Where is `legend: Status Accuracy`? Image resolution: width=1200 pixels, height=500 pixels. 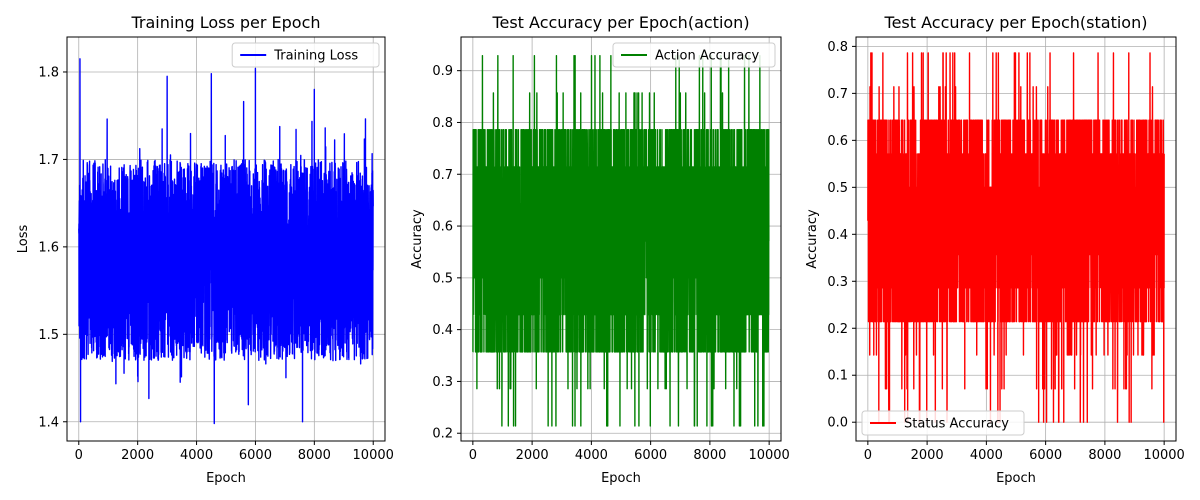
legend: Status Accuracy is located at coordinates (943, 423).